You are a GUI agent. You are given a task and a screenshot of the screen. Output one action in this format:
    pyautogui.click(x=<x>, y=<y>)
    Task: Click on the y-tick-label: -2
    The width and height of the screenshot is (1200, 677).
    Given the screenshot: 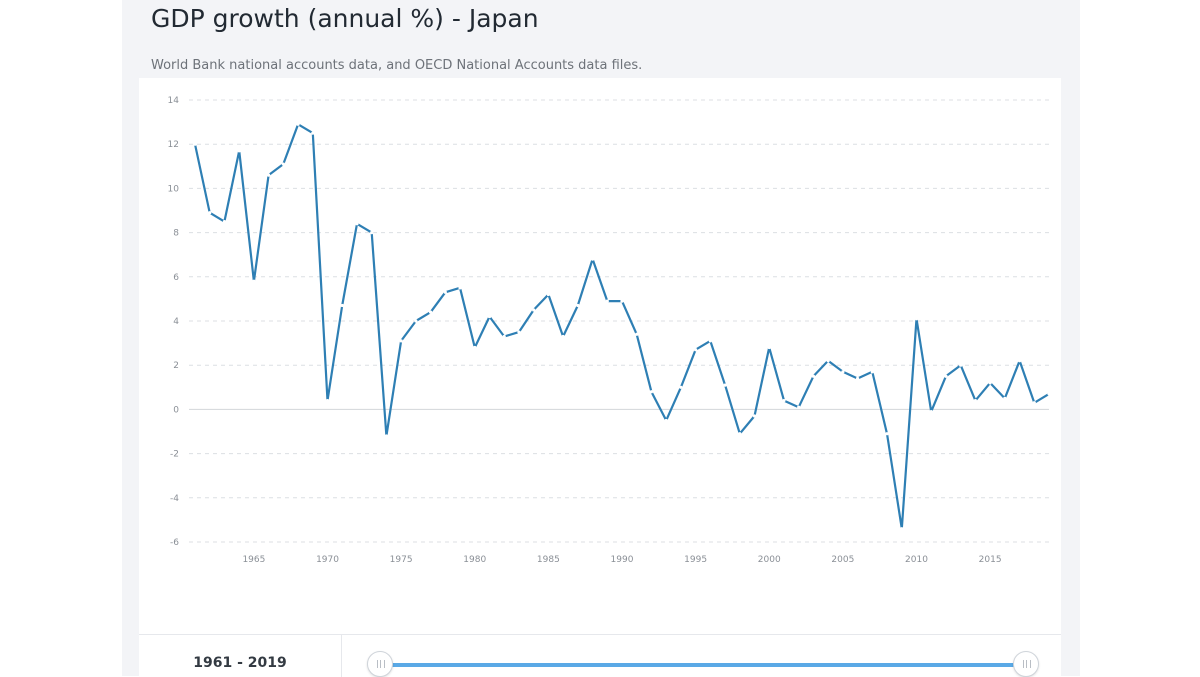 What is the action you would take?
    pyautogui.click(x=174, y=455)
    